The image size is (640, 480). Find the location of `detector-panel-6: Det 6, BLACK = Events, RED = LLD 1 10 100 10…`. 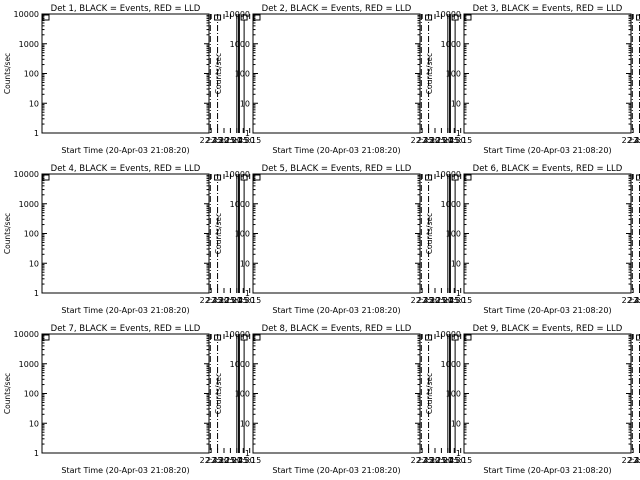

detector-panel-6: Det 6, BLACK = Events, RED = LLD 1 10 100 10… is located at coordinates (532, 239).